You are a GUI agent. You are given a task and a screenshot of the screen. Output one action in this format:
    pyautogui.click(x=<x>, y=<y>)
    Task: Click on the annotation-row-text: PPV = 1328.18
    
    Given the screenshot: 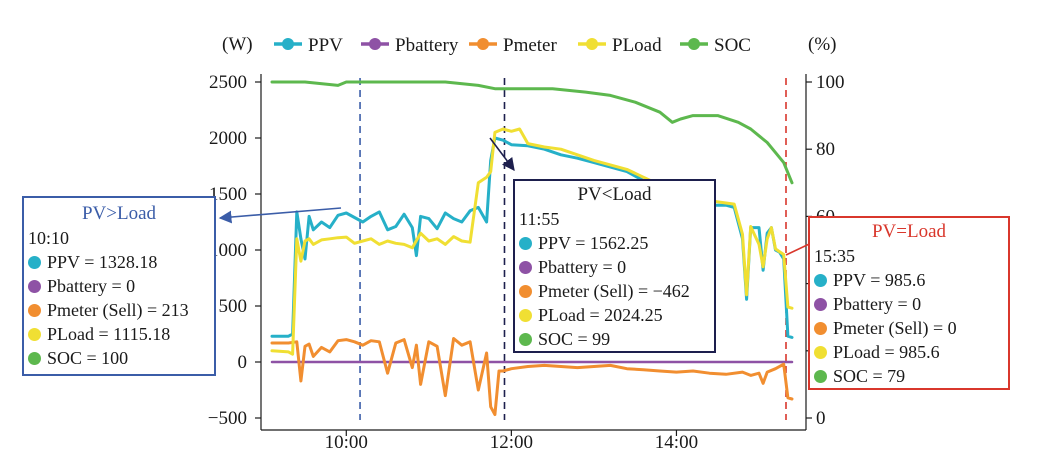 What is the action you would take?
    pyautogui.click(x=102, y=262)
    